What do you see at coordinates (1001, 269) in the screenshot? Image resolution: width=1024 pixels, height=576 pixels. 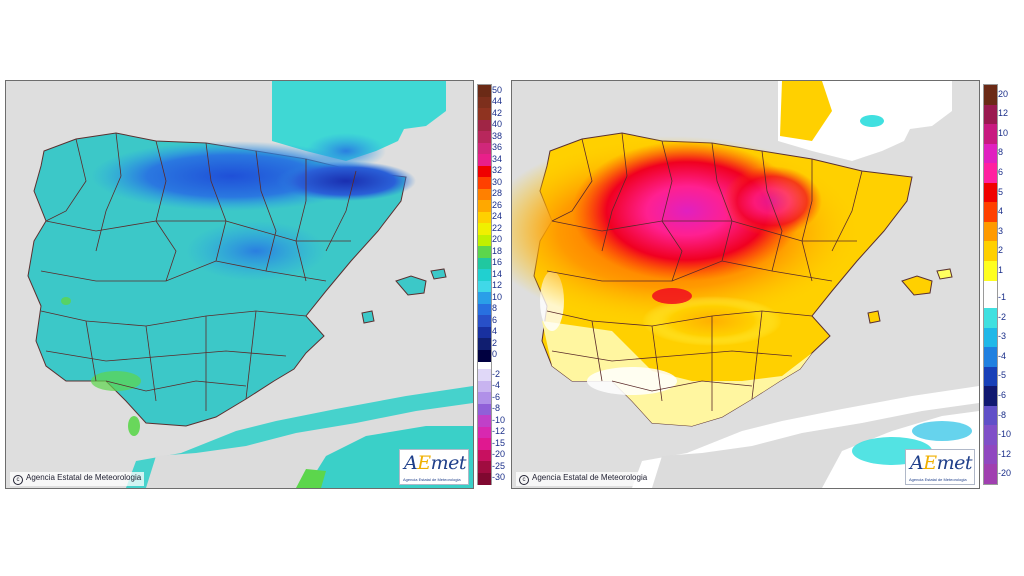 I see `legend-label: 1` at bounding box center [1001, 269].